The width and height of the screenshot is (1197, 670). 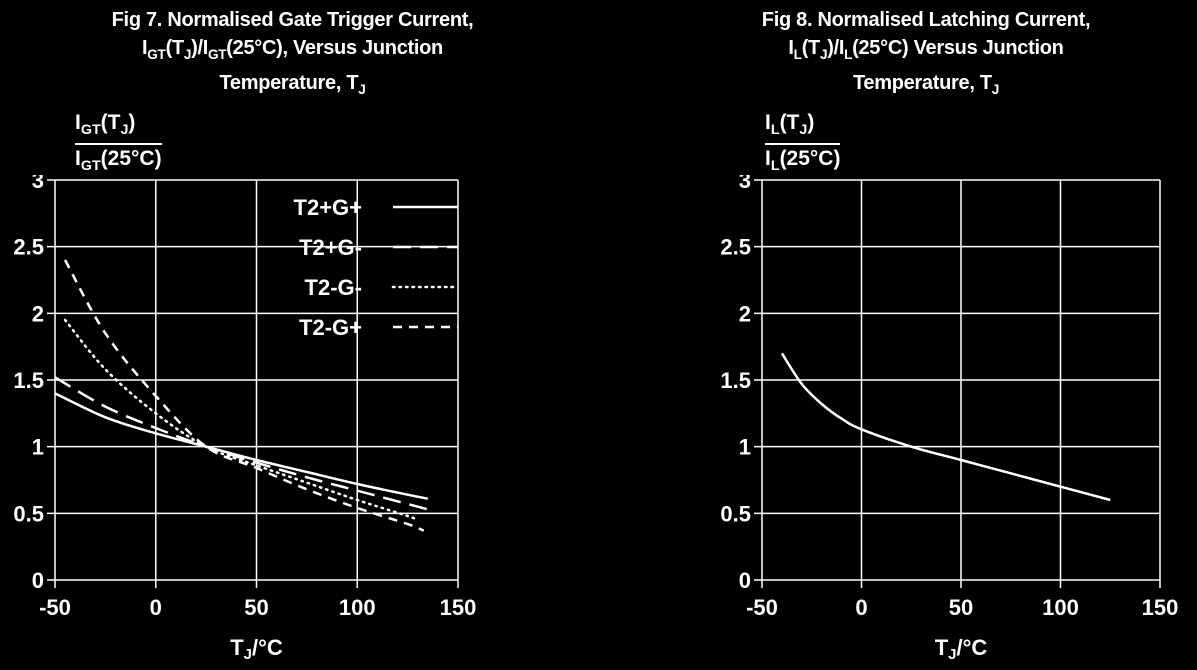 I want to click on series-curve-T2-G-, so click(x=241, y=420).